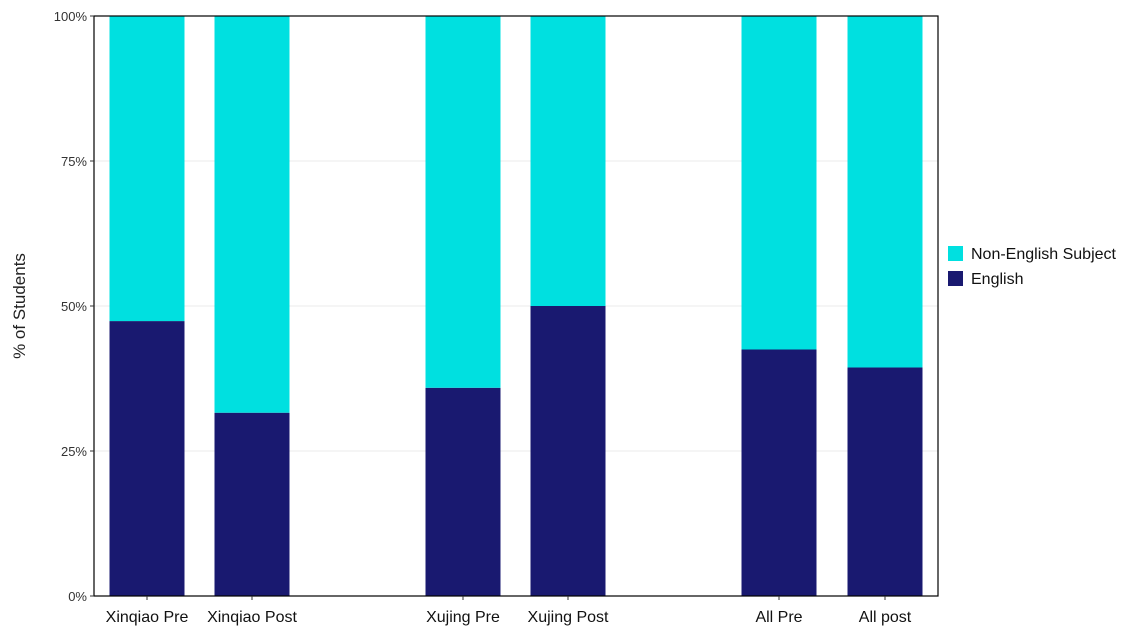 This screenshot has width=1140, height=629. Describe the element at coordinates (71, 16) in the screenshot. I see `y-tick-label: 100%` at that location.